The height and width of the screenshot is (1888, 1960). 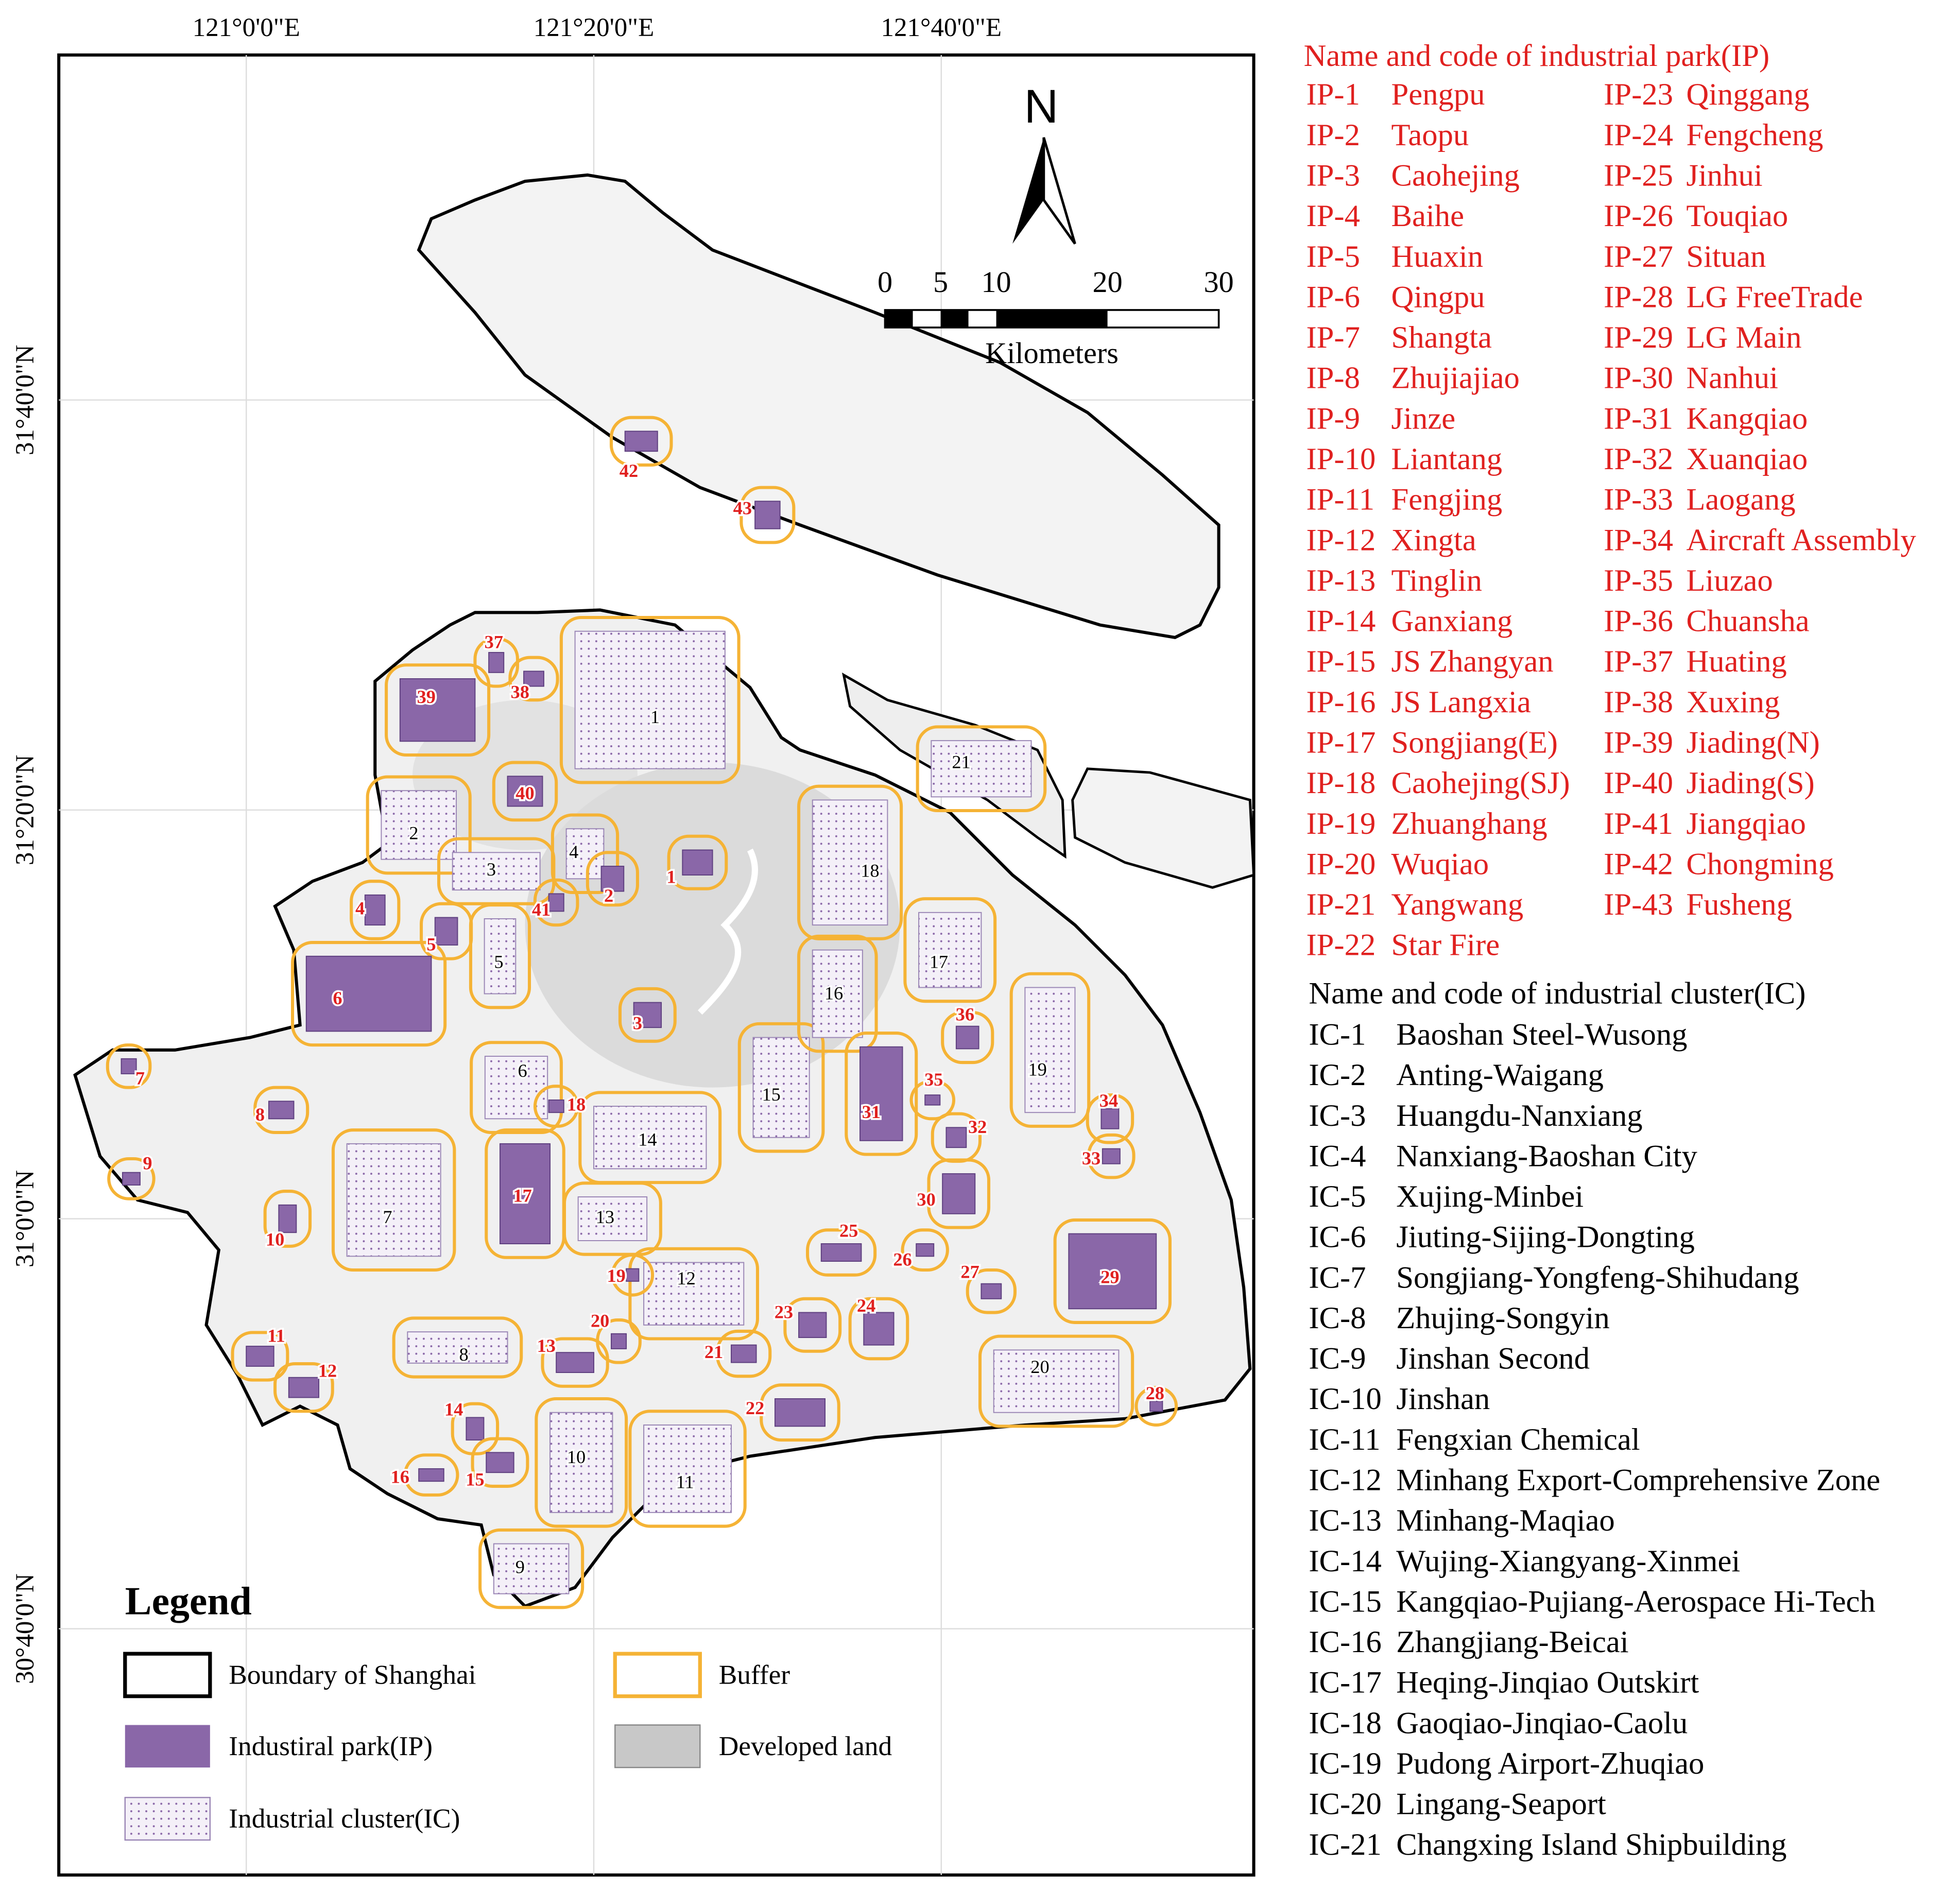 What do you see at coordinates (1052, 353) in the screenshot?
I see `scale-unit: Kilometers` at bounding box center [1052, 353].